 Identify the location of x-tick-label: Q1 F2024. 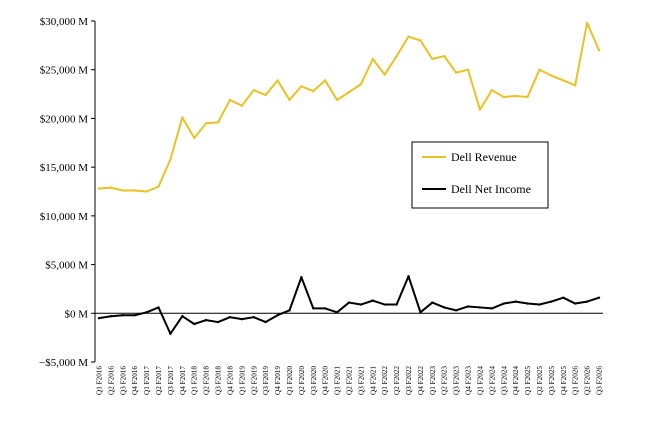
(480, 380).